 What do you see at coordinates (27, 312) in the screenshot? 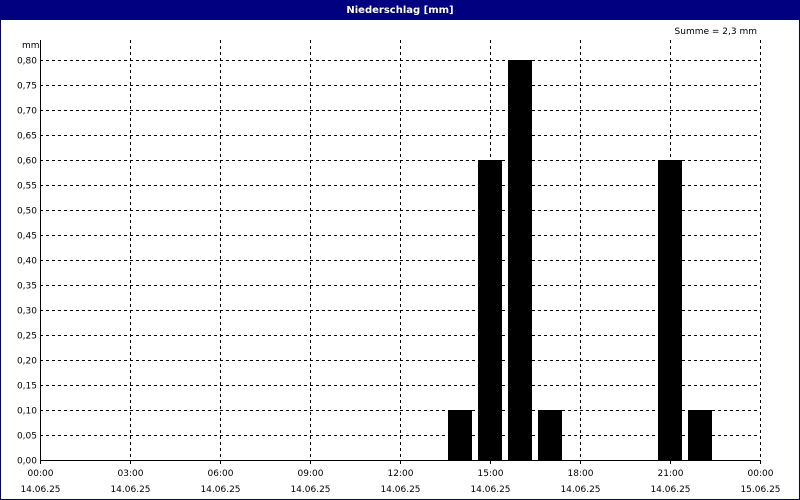
I see `y-tick-label: 0,30` at bounding box center [27, 312].